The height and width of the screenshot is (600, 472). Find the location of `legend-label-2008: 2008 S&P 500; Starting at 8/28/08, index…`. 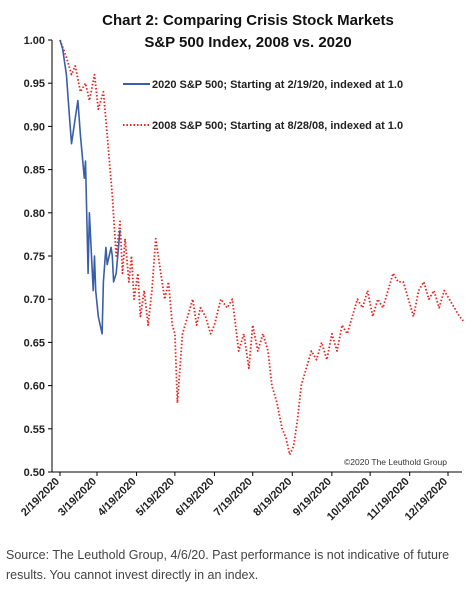

legend-label-2008: 2008 S&P 500; Starting at 8/28/08, index… is located at coordinates (277, 126).